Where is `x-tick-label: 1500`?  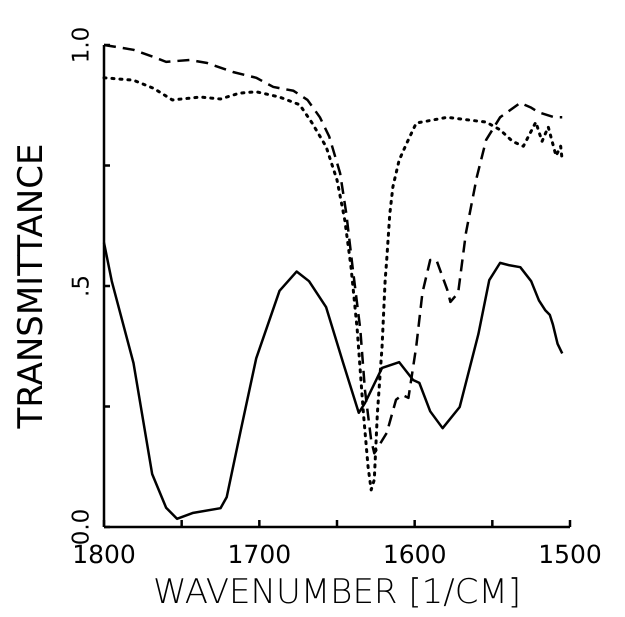
x-tick-label: 1500 is located at coordinates (570, 554).